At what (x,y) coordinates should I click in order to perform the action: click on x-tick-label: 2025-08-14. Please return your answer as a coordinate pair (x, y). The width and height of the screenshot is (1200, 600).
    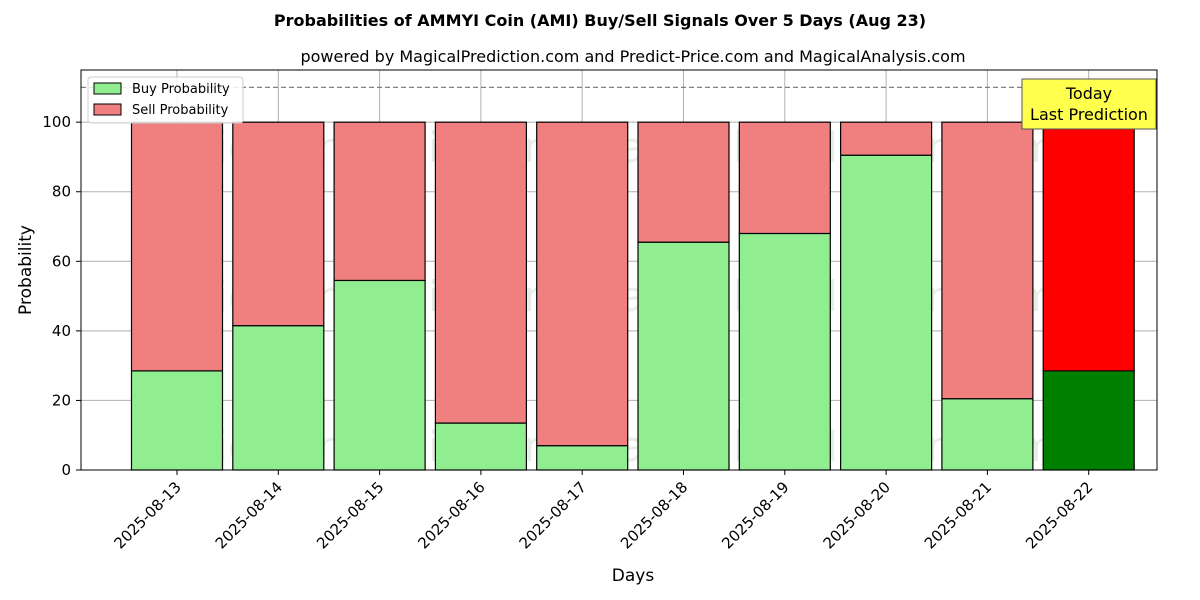
    Looking at the image, I should click on (249, 515).